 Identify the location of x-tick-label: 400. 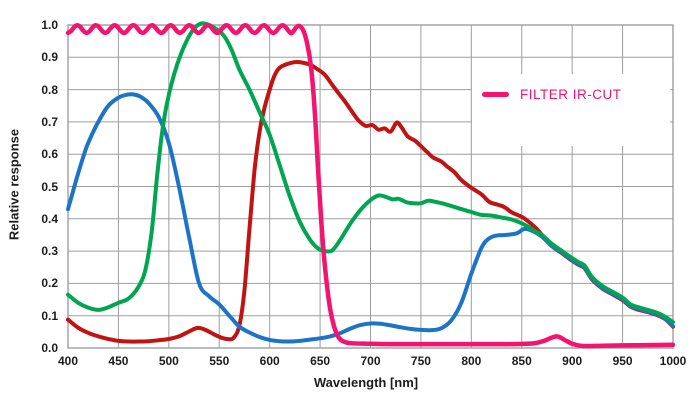
(68, 361).